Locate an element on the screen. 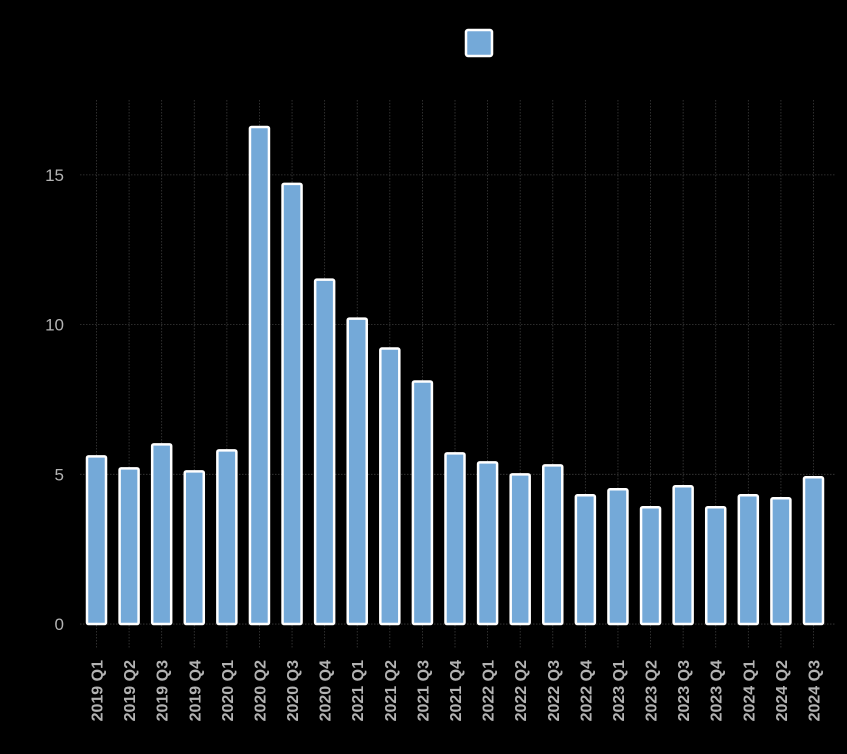 The image size is (847, 754). bar-2020-q1 is located at coordinates (227, 537).